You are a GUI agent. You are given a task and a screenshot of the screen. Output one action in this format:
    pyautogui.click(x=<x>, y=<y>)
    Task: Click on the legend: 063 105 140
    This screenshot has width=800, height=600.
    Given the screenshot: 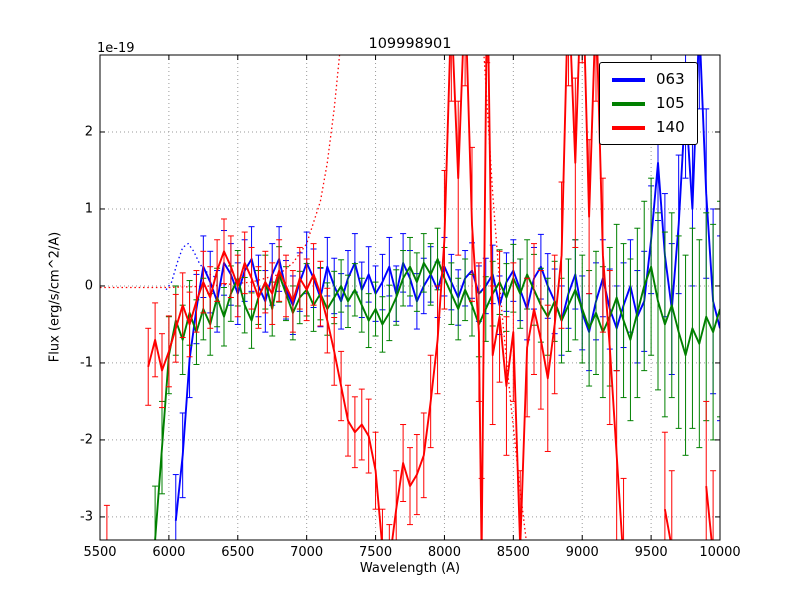 What is the action you would take?
    pyautogui.click(x=648, y=103)
    